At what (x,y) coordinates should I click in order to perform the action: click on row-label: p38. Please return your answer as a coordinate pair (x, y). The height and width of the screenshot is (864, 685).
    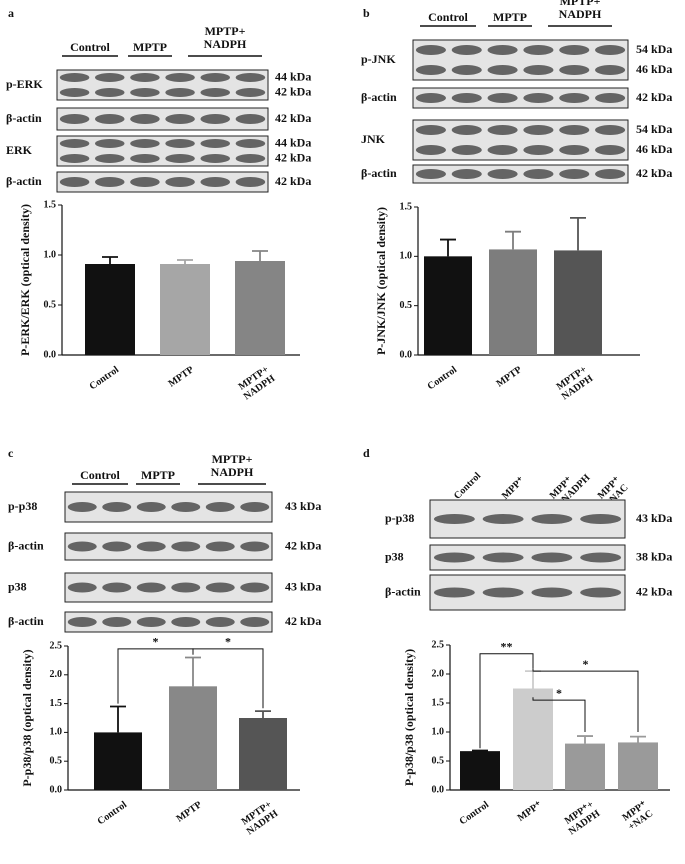
    Looking at the image, I should click on (17, 586).